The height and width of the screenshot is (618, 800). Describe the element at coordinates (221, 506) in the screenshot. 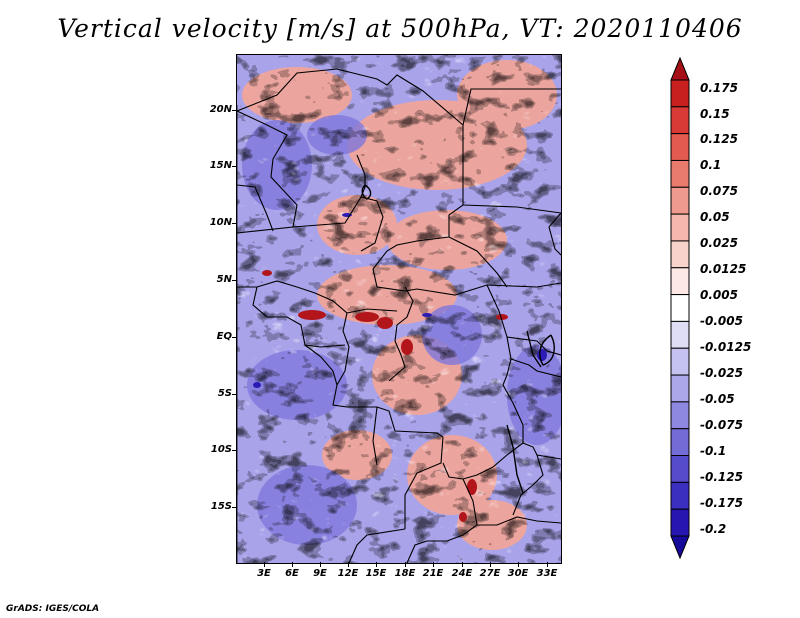

I see `lat-label-15s: 15S` at that location.